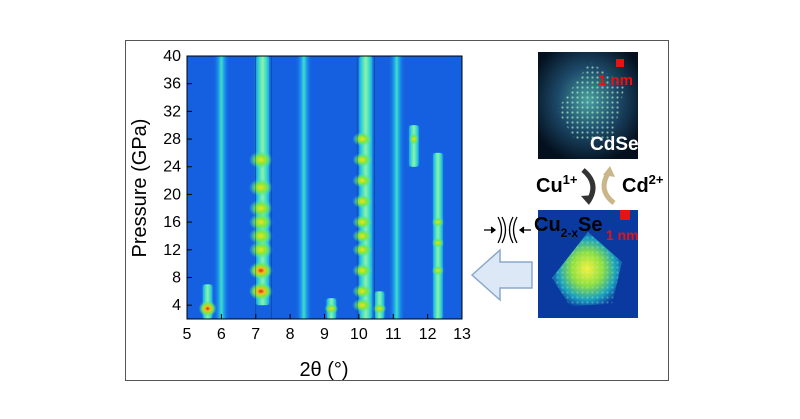  I want to click on scale-bar-top, so click(620, 63).